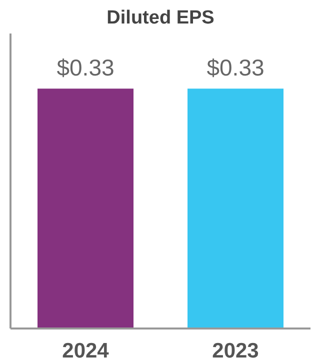 The image size is (320, 360). Describe the element at coordinates (160, 18) in the screenshot. I see `chart-title: Diluted EPS` at that location.